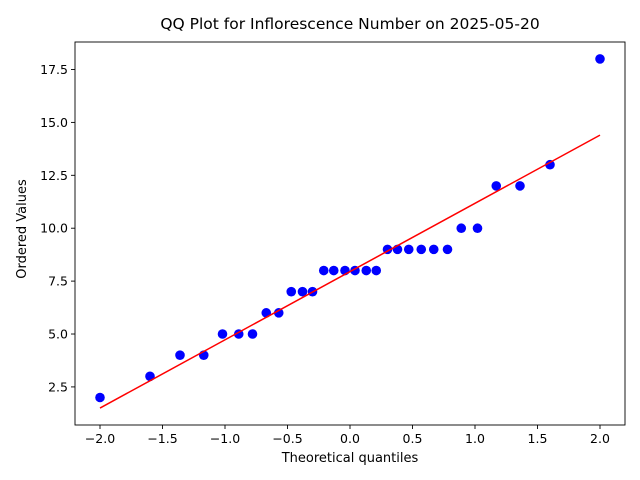 The height and width of the screenshot is (480, 640). What do you see at coordinates (58, 334) in the screenshot?
I see `y-tick-label: 5.0` at bounding box center [58, 334].